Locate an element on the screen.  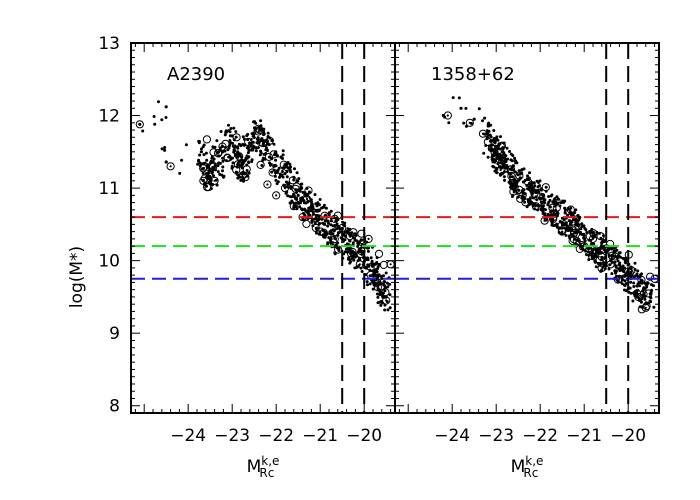
y-tick-label: 13 is located at coordinates (109, 44).